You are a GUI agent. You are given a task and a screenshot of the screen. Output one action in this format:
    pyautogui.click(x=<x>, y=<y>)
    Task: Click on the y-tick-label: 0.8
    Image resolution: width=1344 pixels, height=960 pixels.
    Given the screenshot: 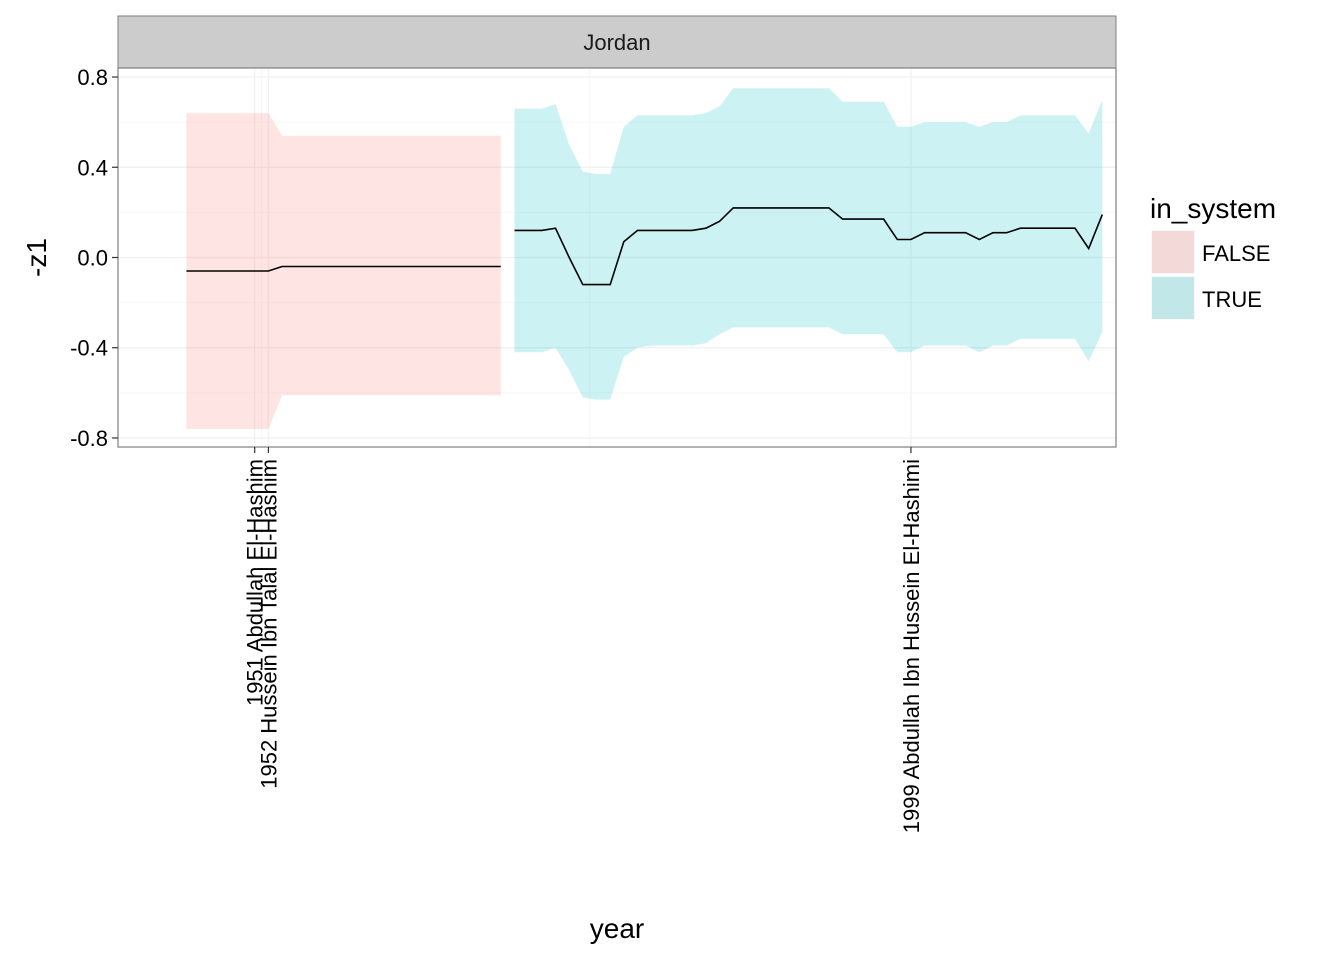 What is the action you would take?
    pyautogui.click(x=92, y=77)
    